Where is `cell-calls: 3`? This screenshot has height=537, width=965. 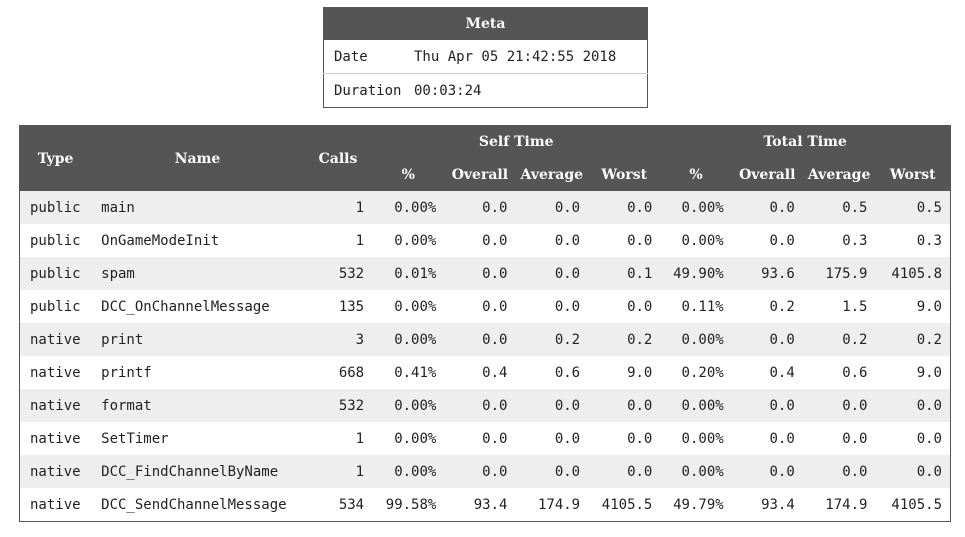 cell-calls: 3 is located at coordinates (338, 339).